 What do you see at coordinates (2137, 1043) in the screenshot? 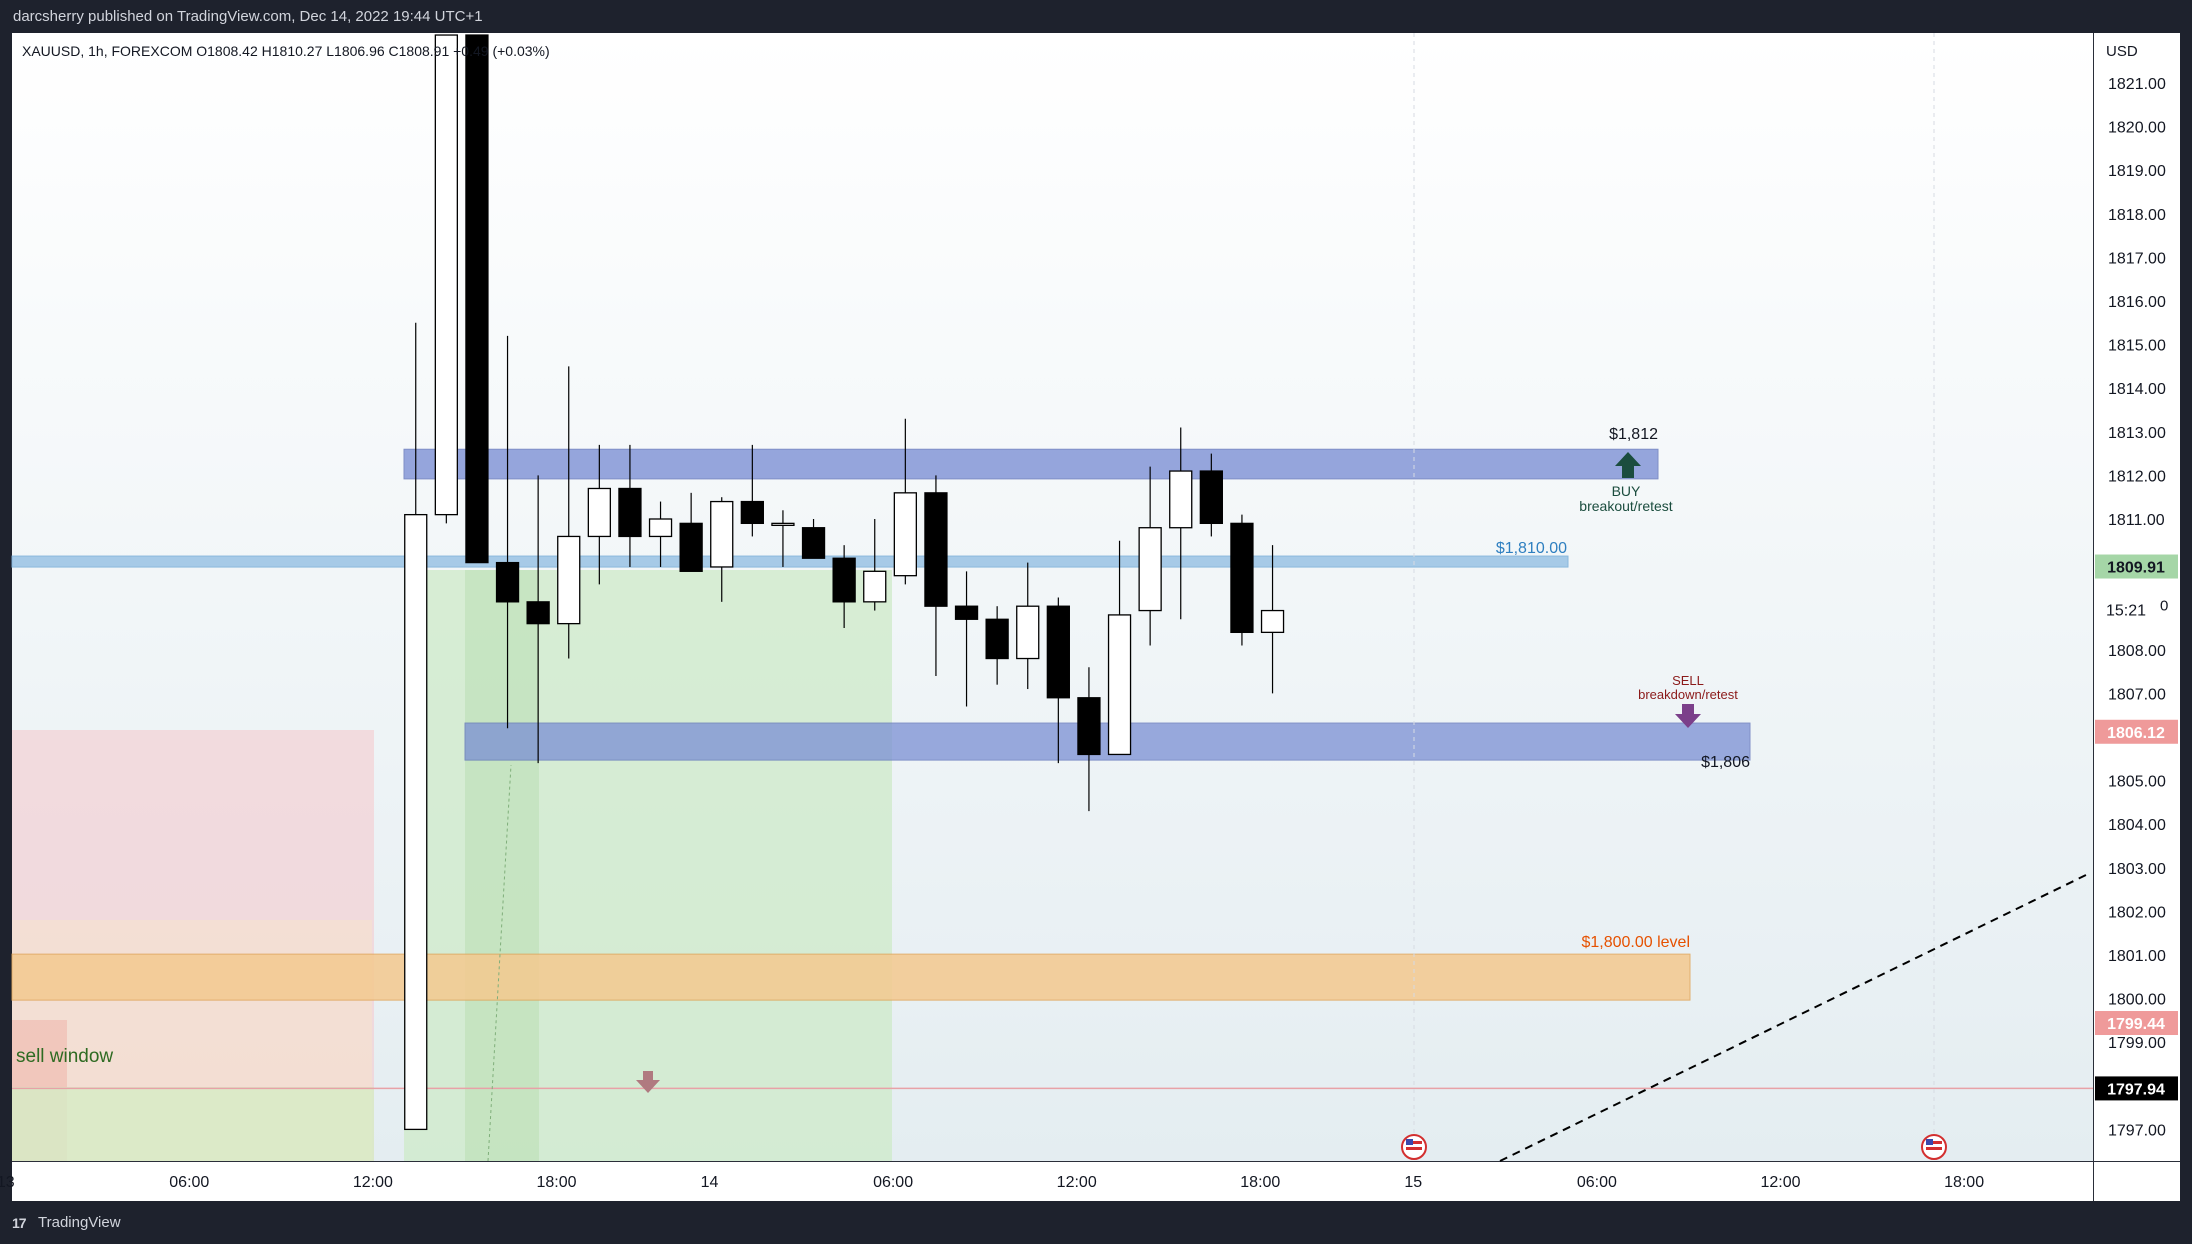
I see `price-tick-label: 1799.00` at bounding box center [2137, 1043].